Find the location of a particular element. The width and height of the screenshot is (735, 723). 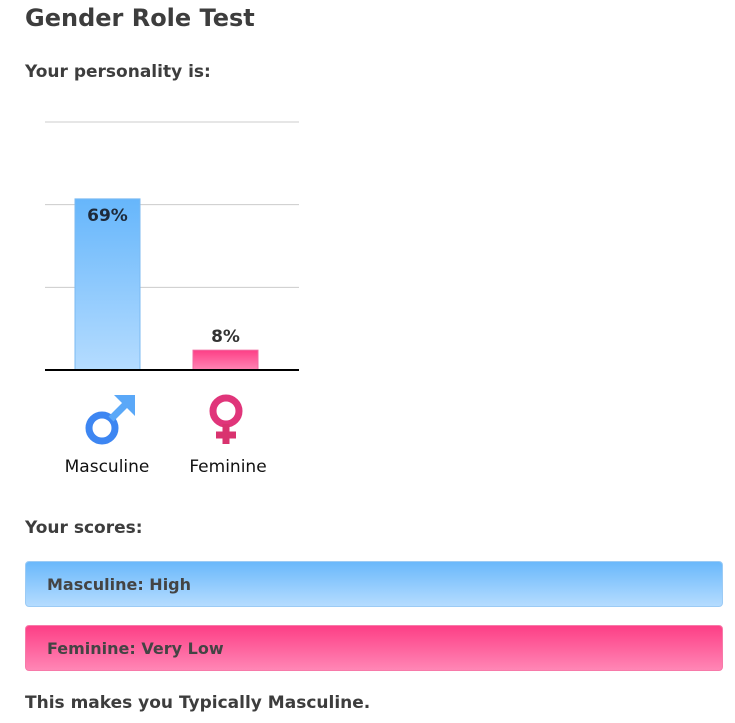

male-symbol-icon is located at coordinates (110, 420).